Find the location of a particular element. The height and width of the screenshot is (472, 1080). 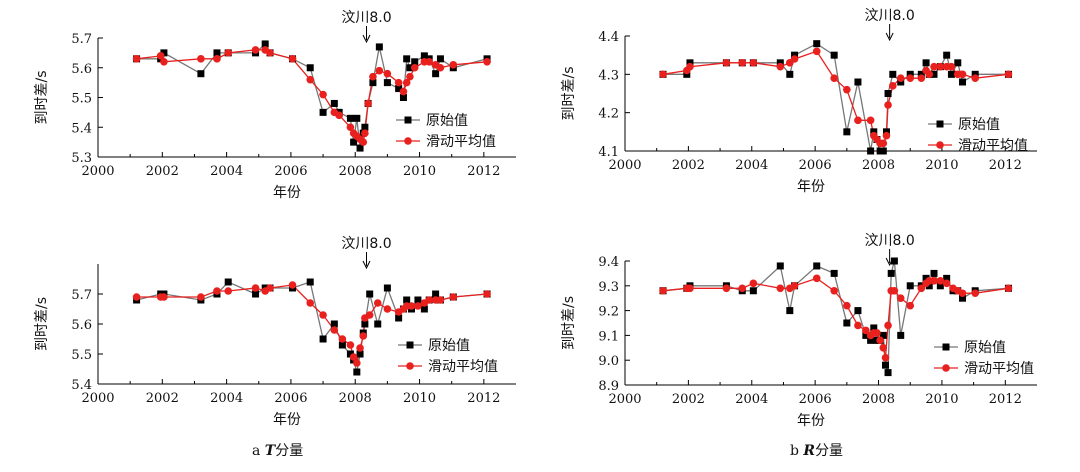

y-tick-label: 4.1 is located at coordinates (608, 152).